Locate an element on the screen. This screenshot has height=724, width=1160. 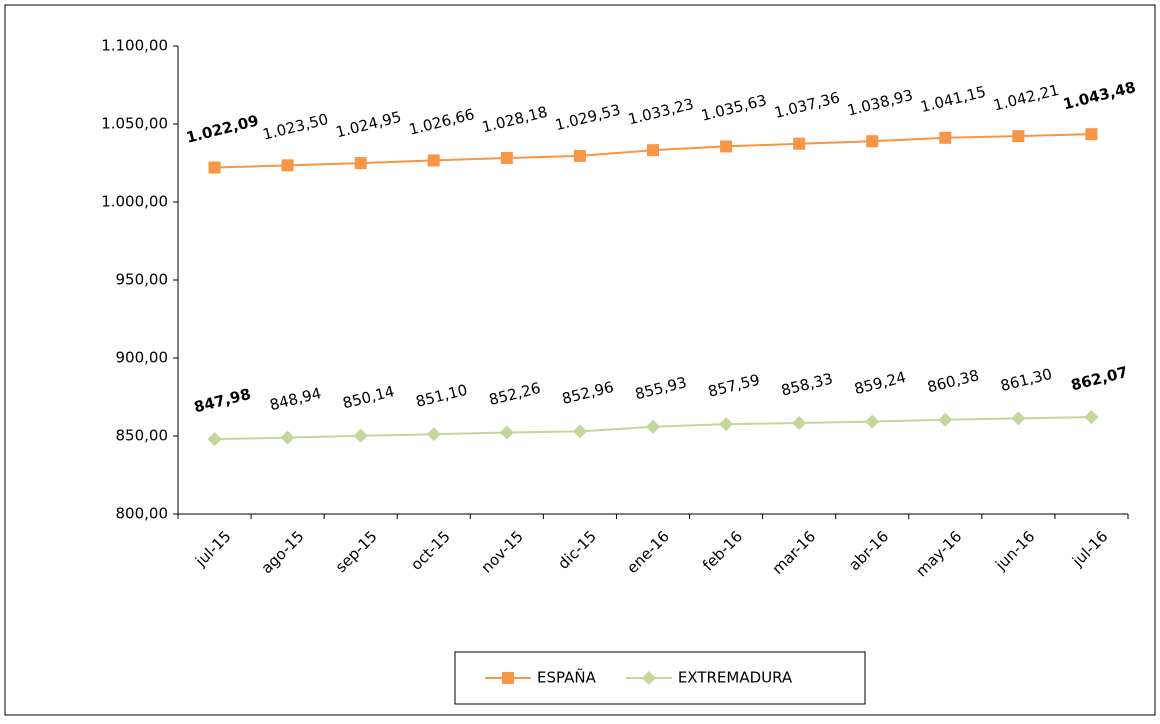
y-tick-label: 850,00 is located at coordinates (142, 436).